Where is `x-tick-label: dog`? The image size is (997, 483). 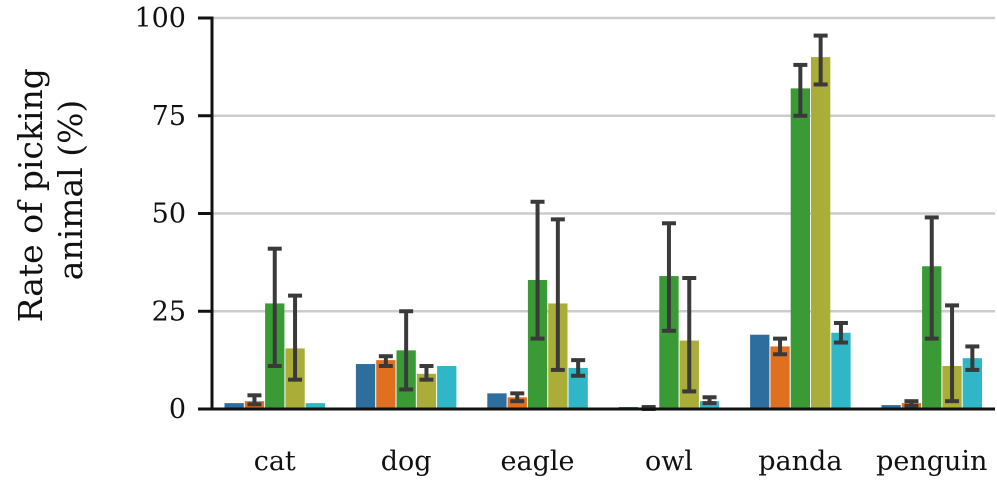
x-tick-label: dog is located at coordinates (406, 461).